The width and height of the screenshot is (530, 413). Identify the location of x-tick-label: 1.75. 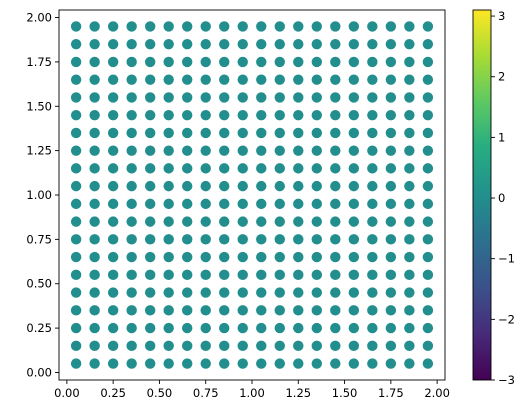
(391, 393).